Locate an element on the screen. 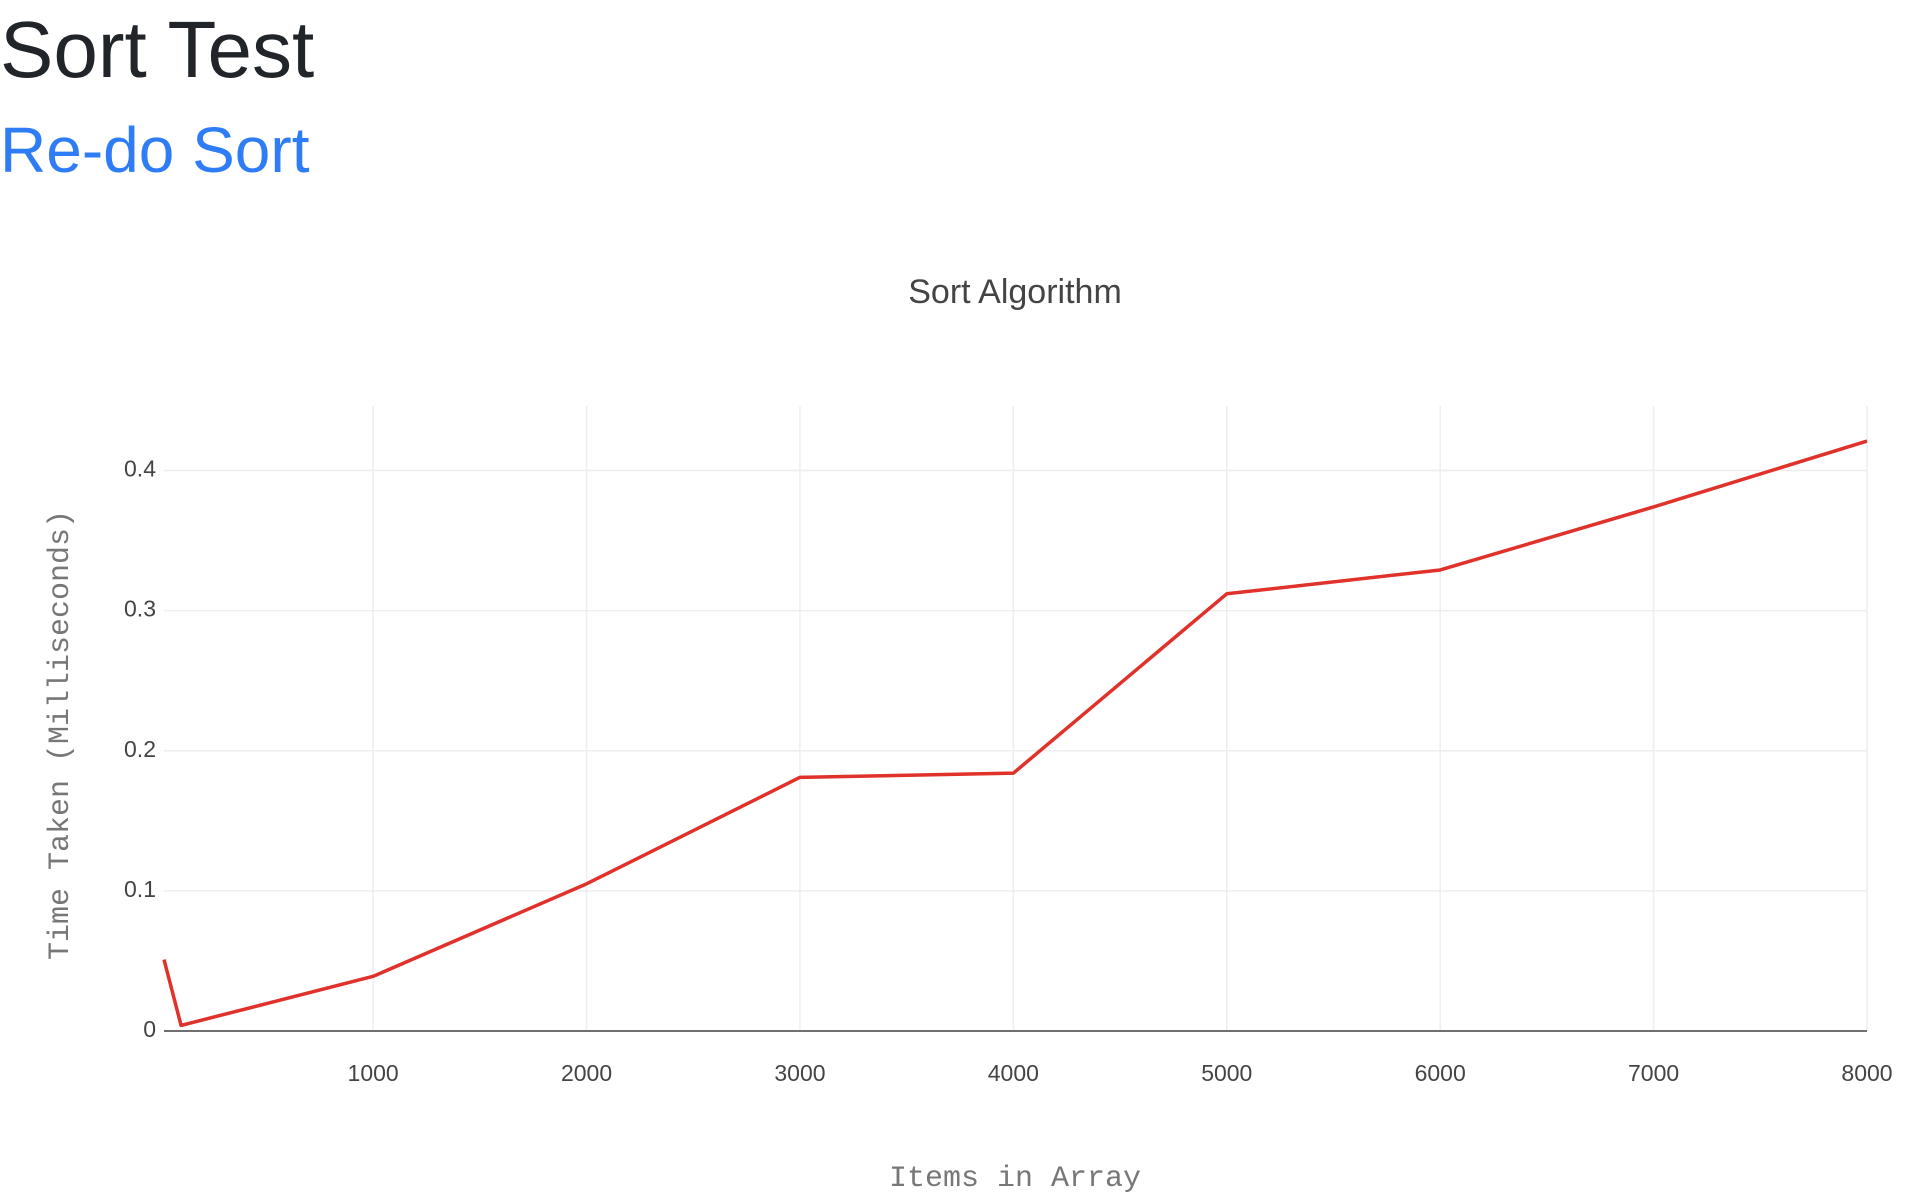  y-tick-label: 0.4 is located at coordinates (140, 469).